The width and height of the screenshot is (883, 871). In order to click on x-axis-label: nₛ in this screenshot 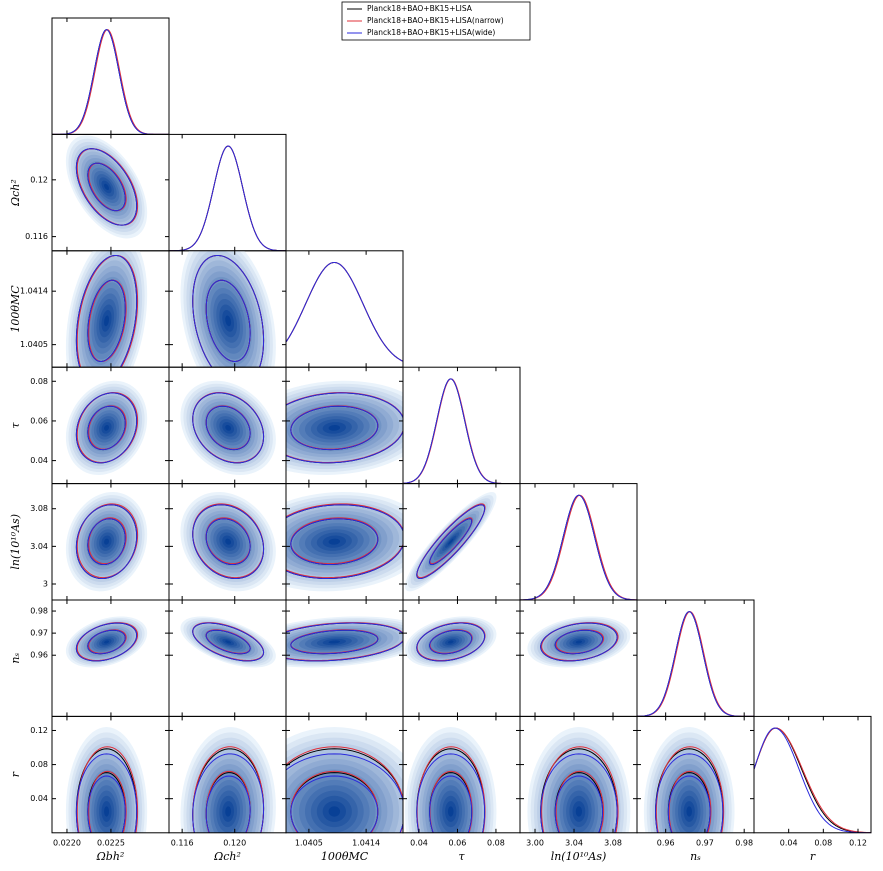, I will do `click(695, 856)`.